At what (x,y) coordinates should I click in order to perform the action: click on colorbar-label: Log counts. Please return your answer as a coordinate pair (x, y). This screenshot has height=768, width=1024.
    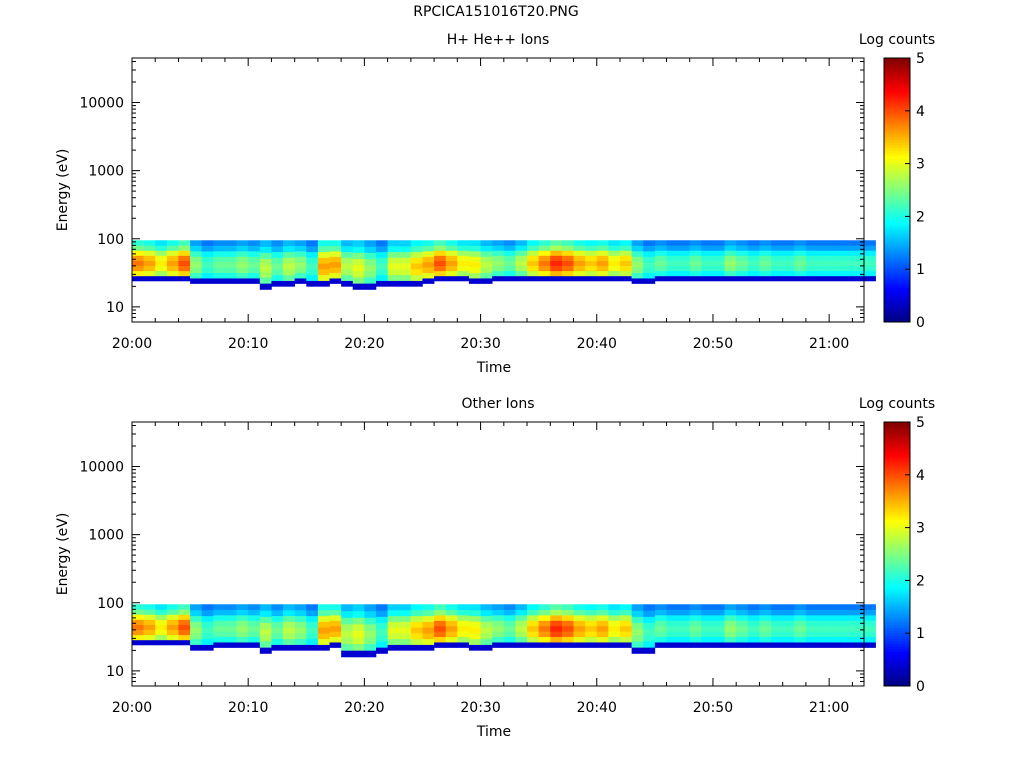
    Looking at the image, I should click on (897, 404).